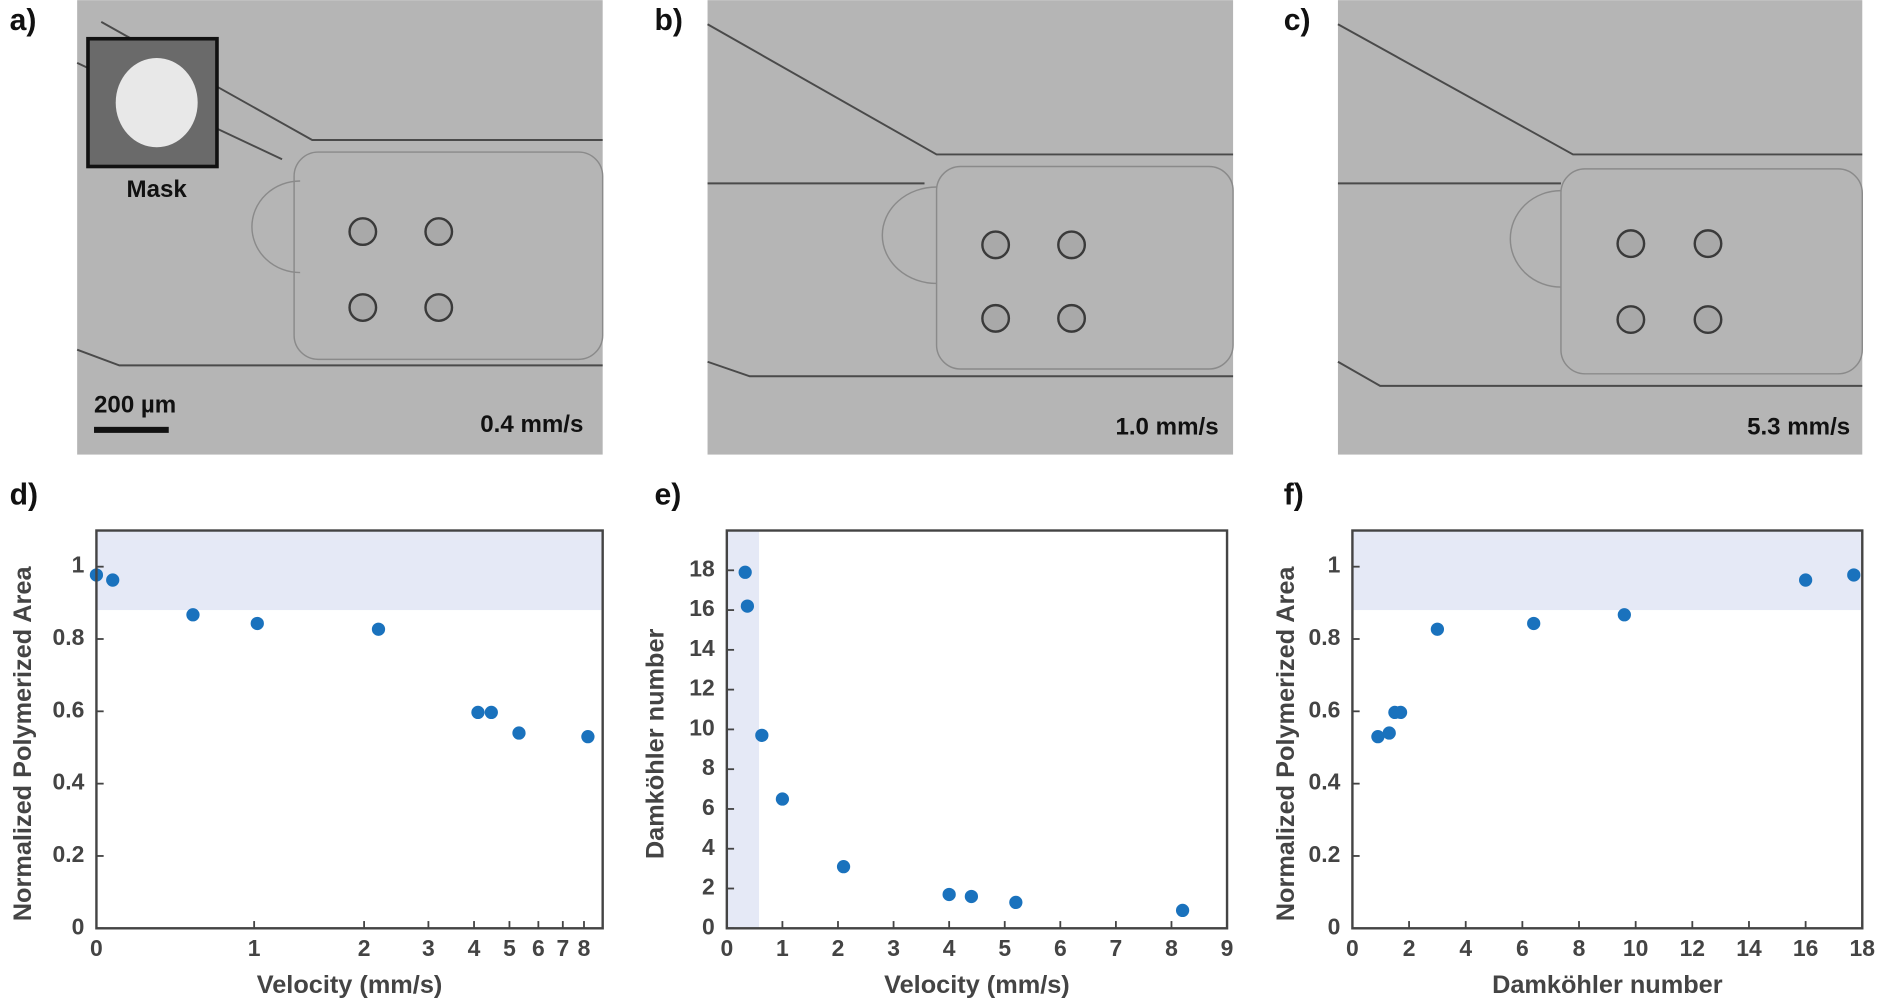  Describe the element at coordinates (562, 948) in the screenshot. I see `x-tick-label: 7` at that location.